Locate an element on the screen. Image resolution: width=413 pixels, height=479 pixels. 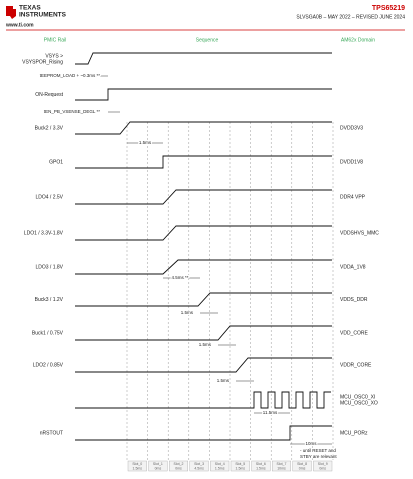
timing-label: 11.5ms is located at coordinates (270, 412).